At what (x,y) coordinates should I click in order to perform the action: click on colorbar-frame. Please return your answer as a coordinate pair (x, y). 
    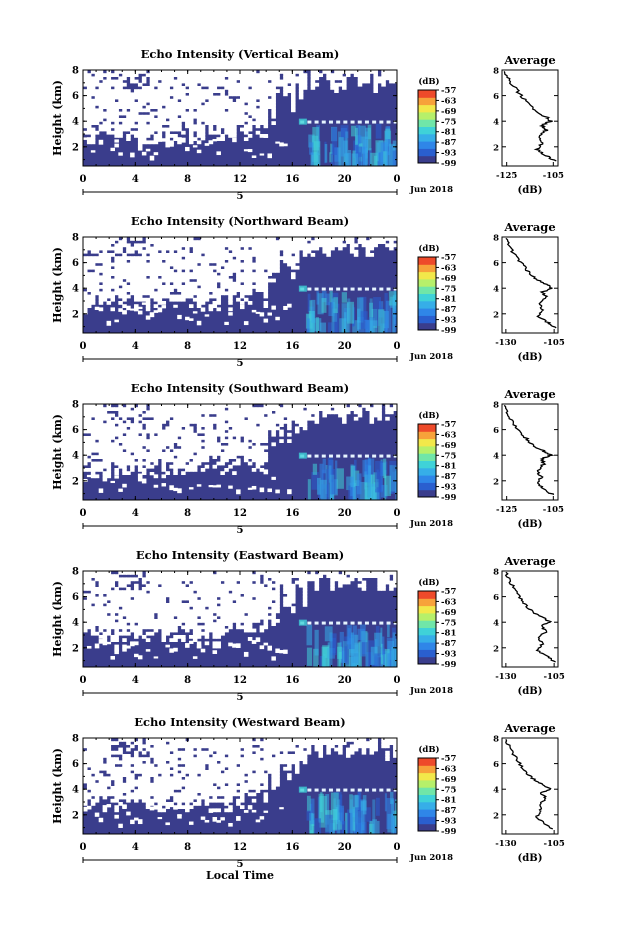
    Looking at the image, I should click on (427, 293).